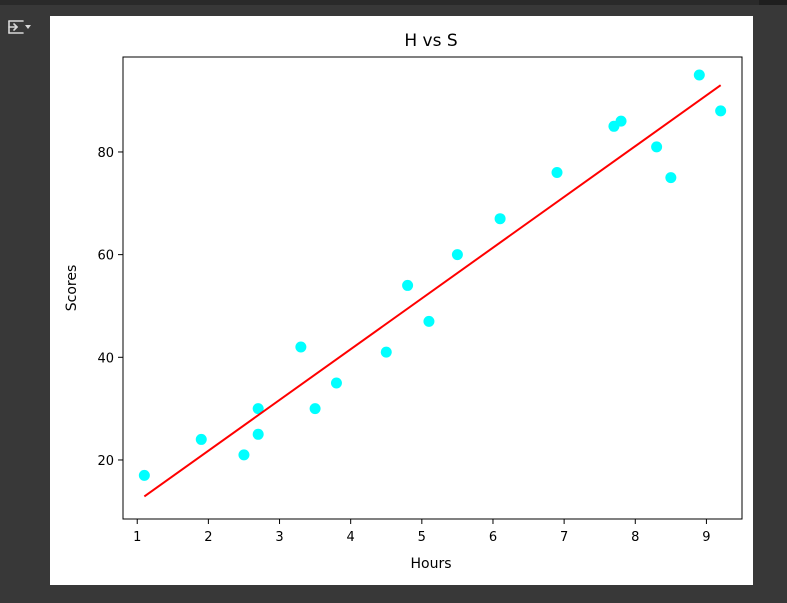  I want to click on x-axis-label: Hours, so click(430, 564).